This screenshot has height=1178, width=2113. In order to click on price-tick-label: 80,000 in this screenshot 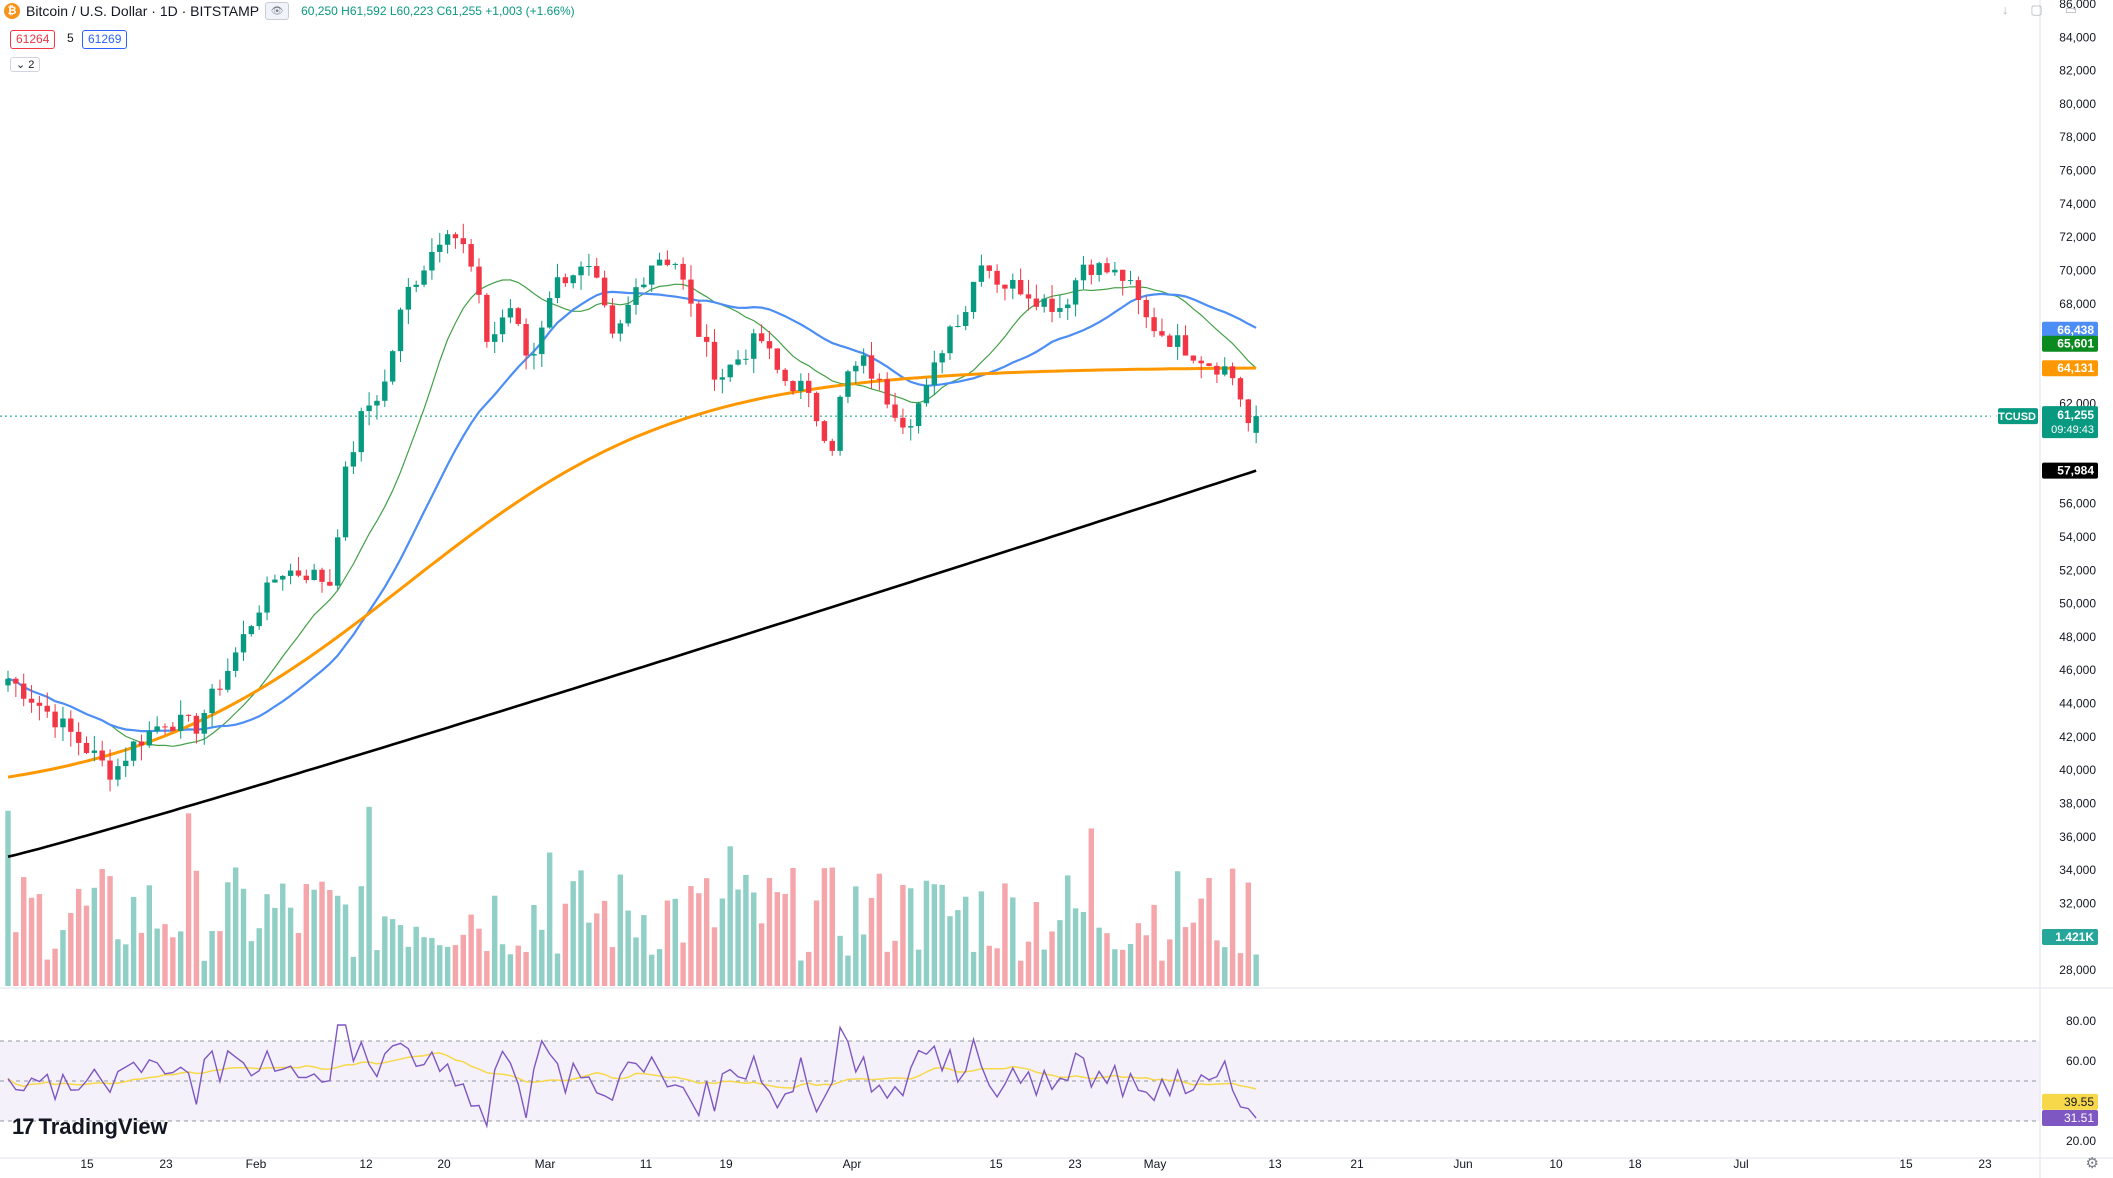, I will do `click(2077, 104)`.